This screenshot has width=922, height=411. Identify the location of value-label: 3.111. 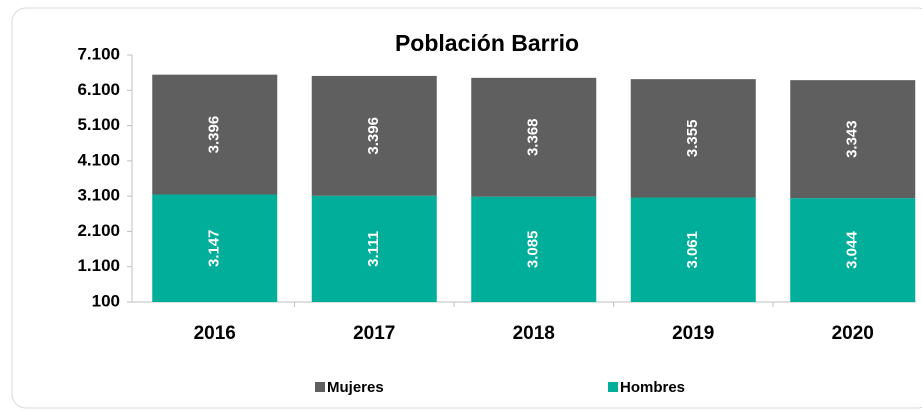
(373, 249).